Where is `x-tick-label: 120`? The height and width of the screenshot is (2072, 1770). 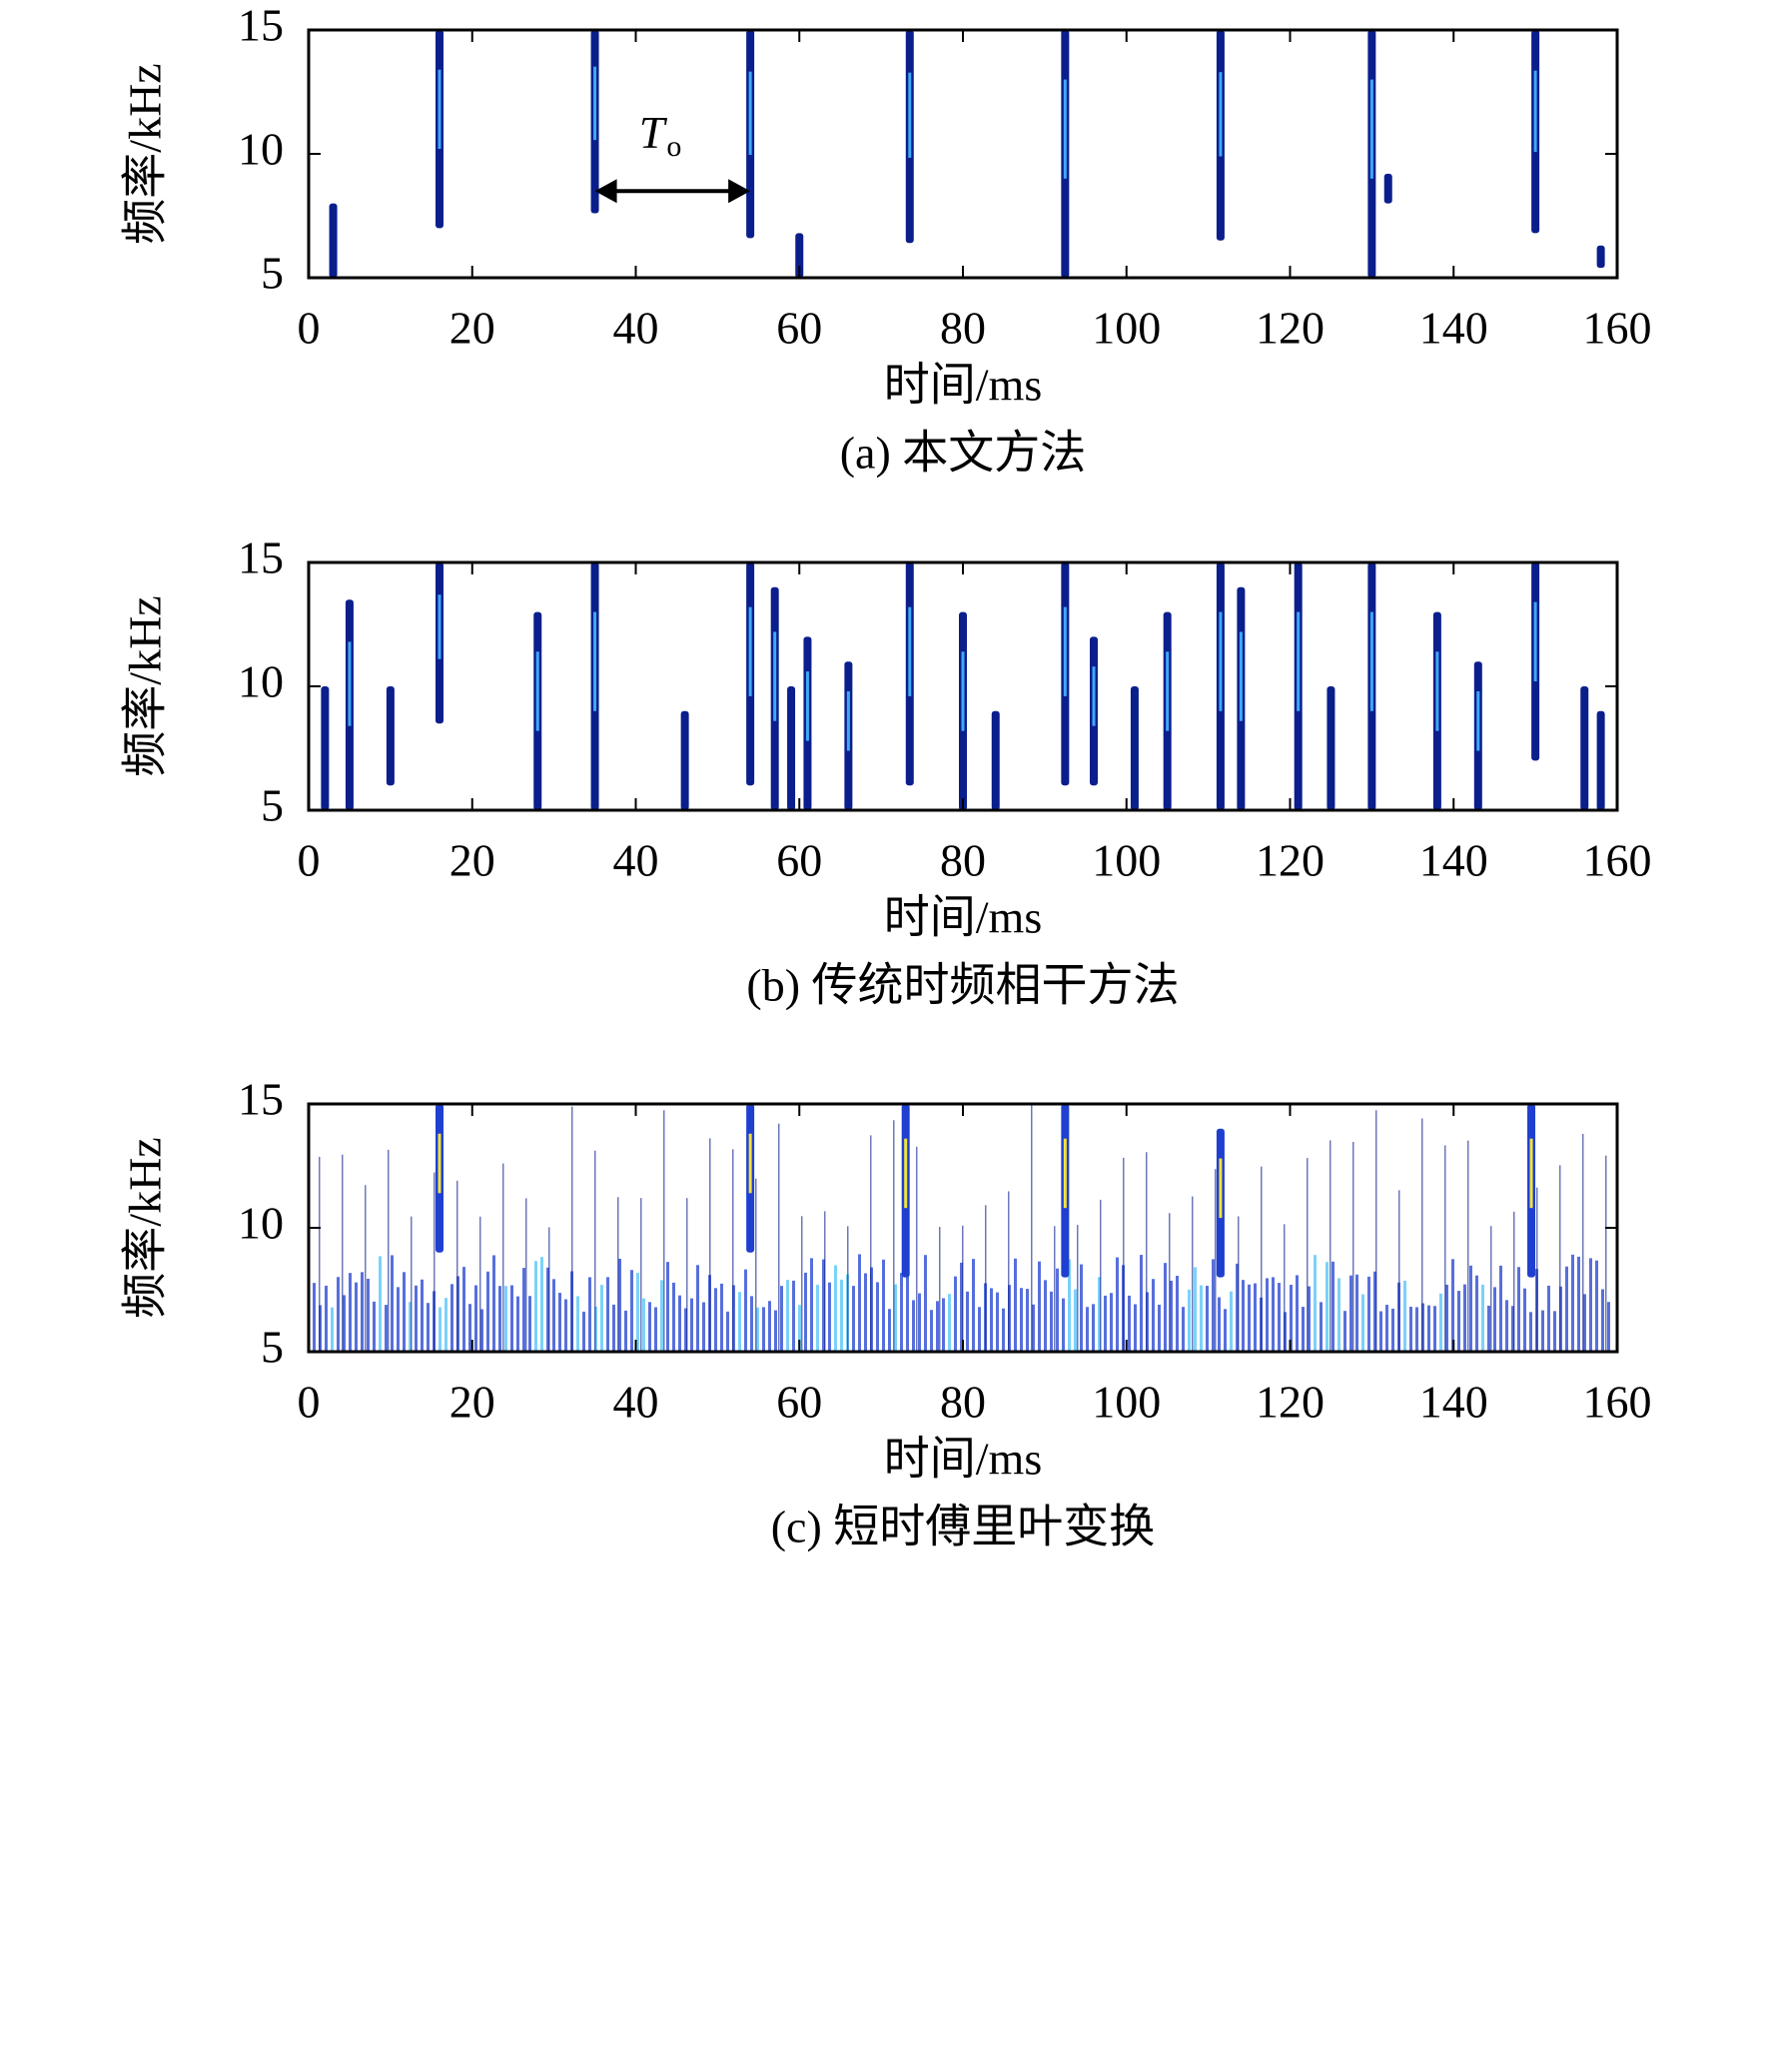 x-tick-label: 120 is located at coordinates (1291, 860).